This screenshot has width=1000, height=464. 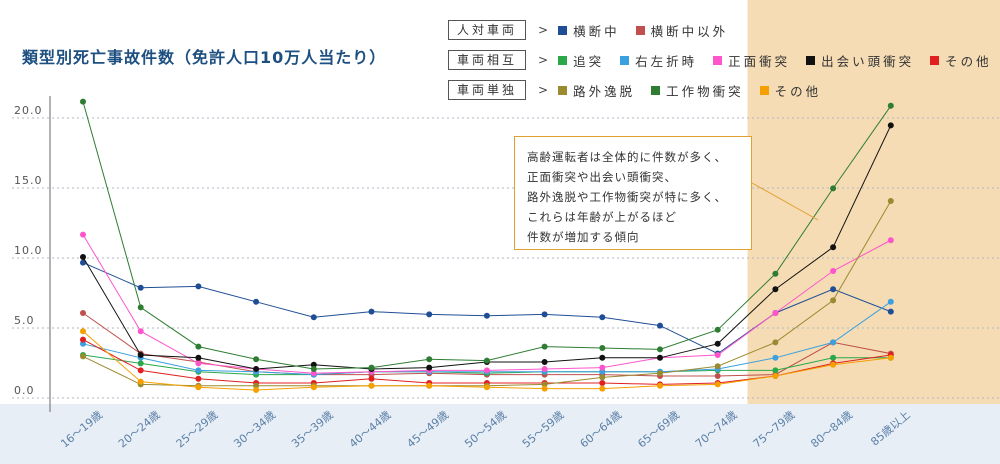 I want to click on legend-row-single-vehicle: 車両単独 > 路外逸脱 工作物衝突 その他, so click(x=642, y=90).